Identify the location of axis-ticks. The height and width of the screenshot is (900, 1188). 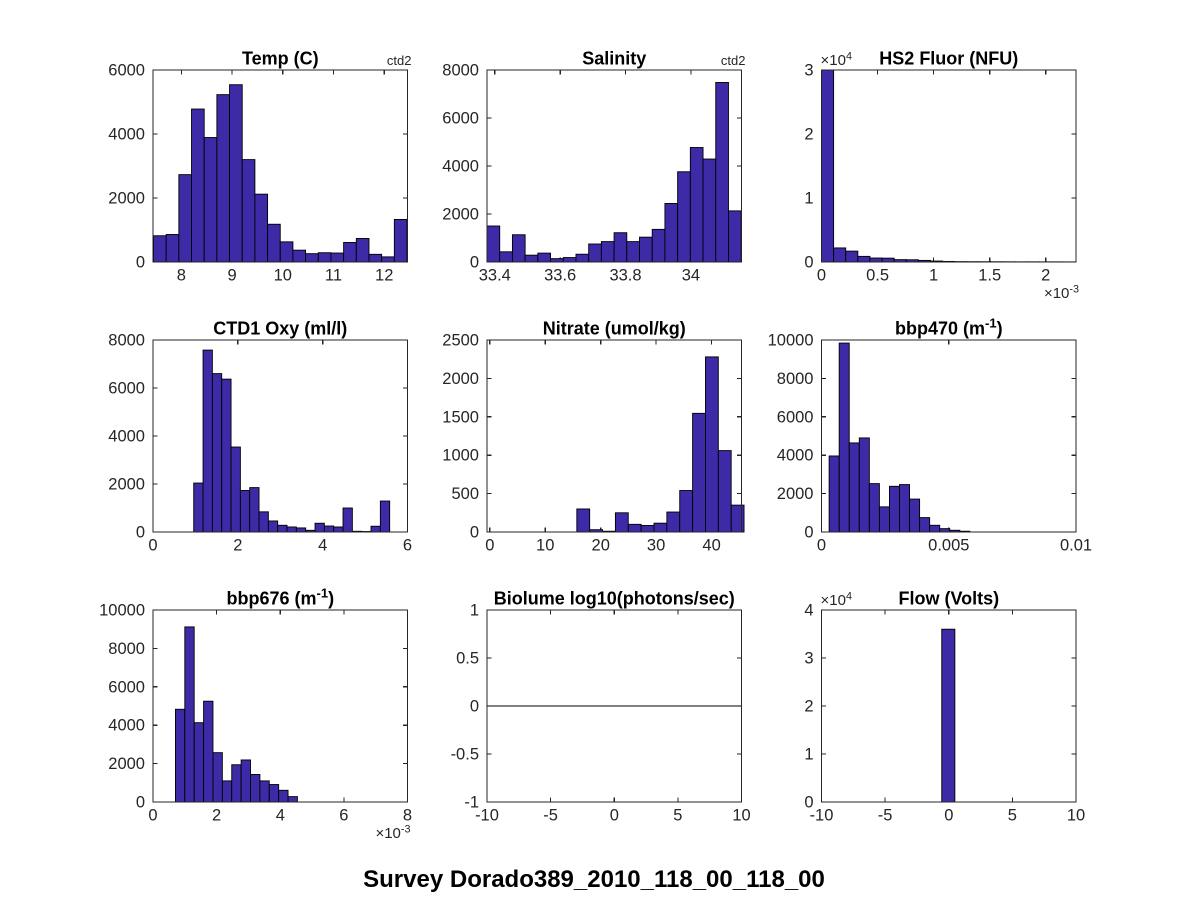
(280, 436).